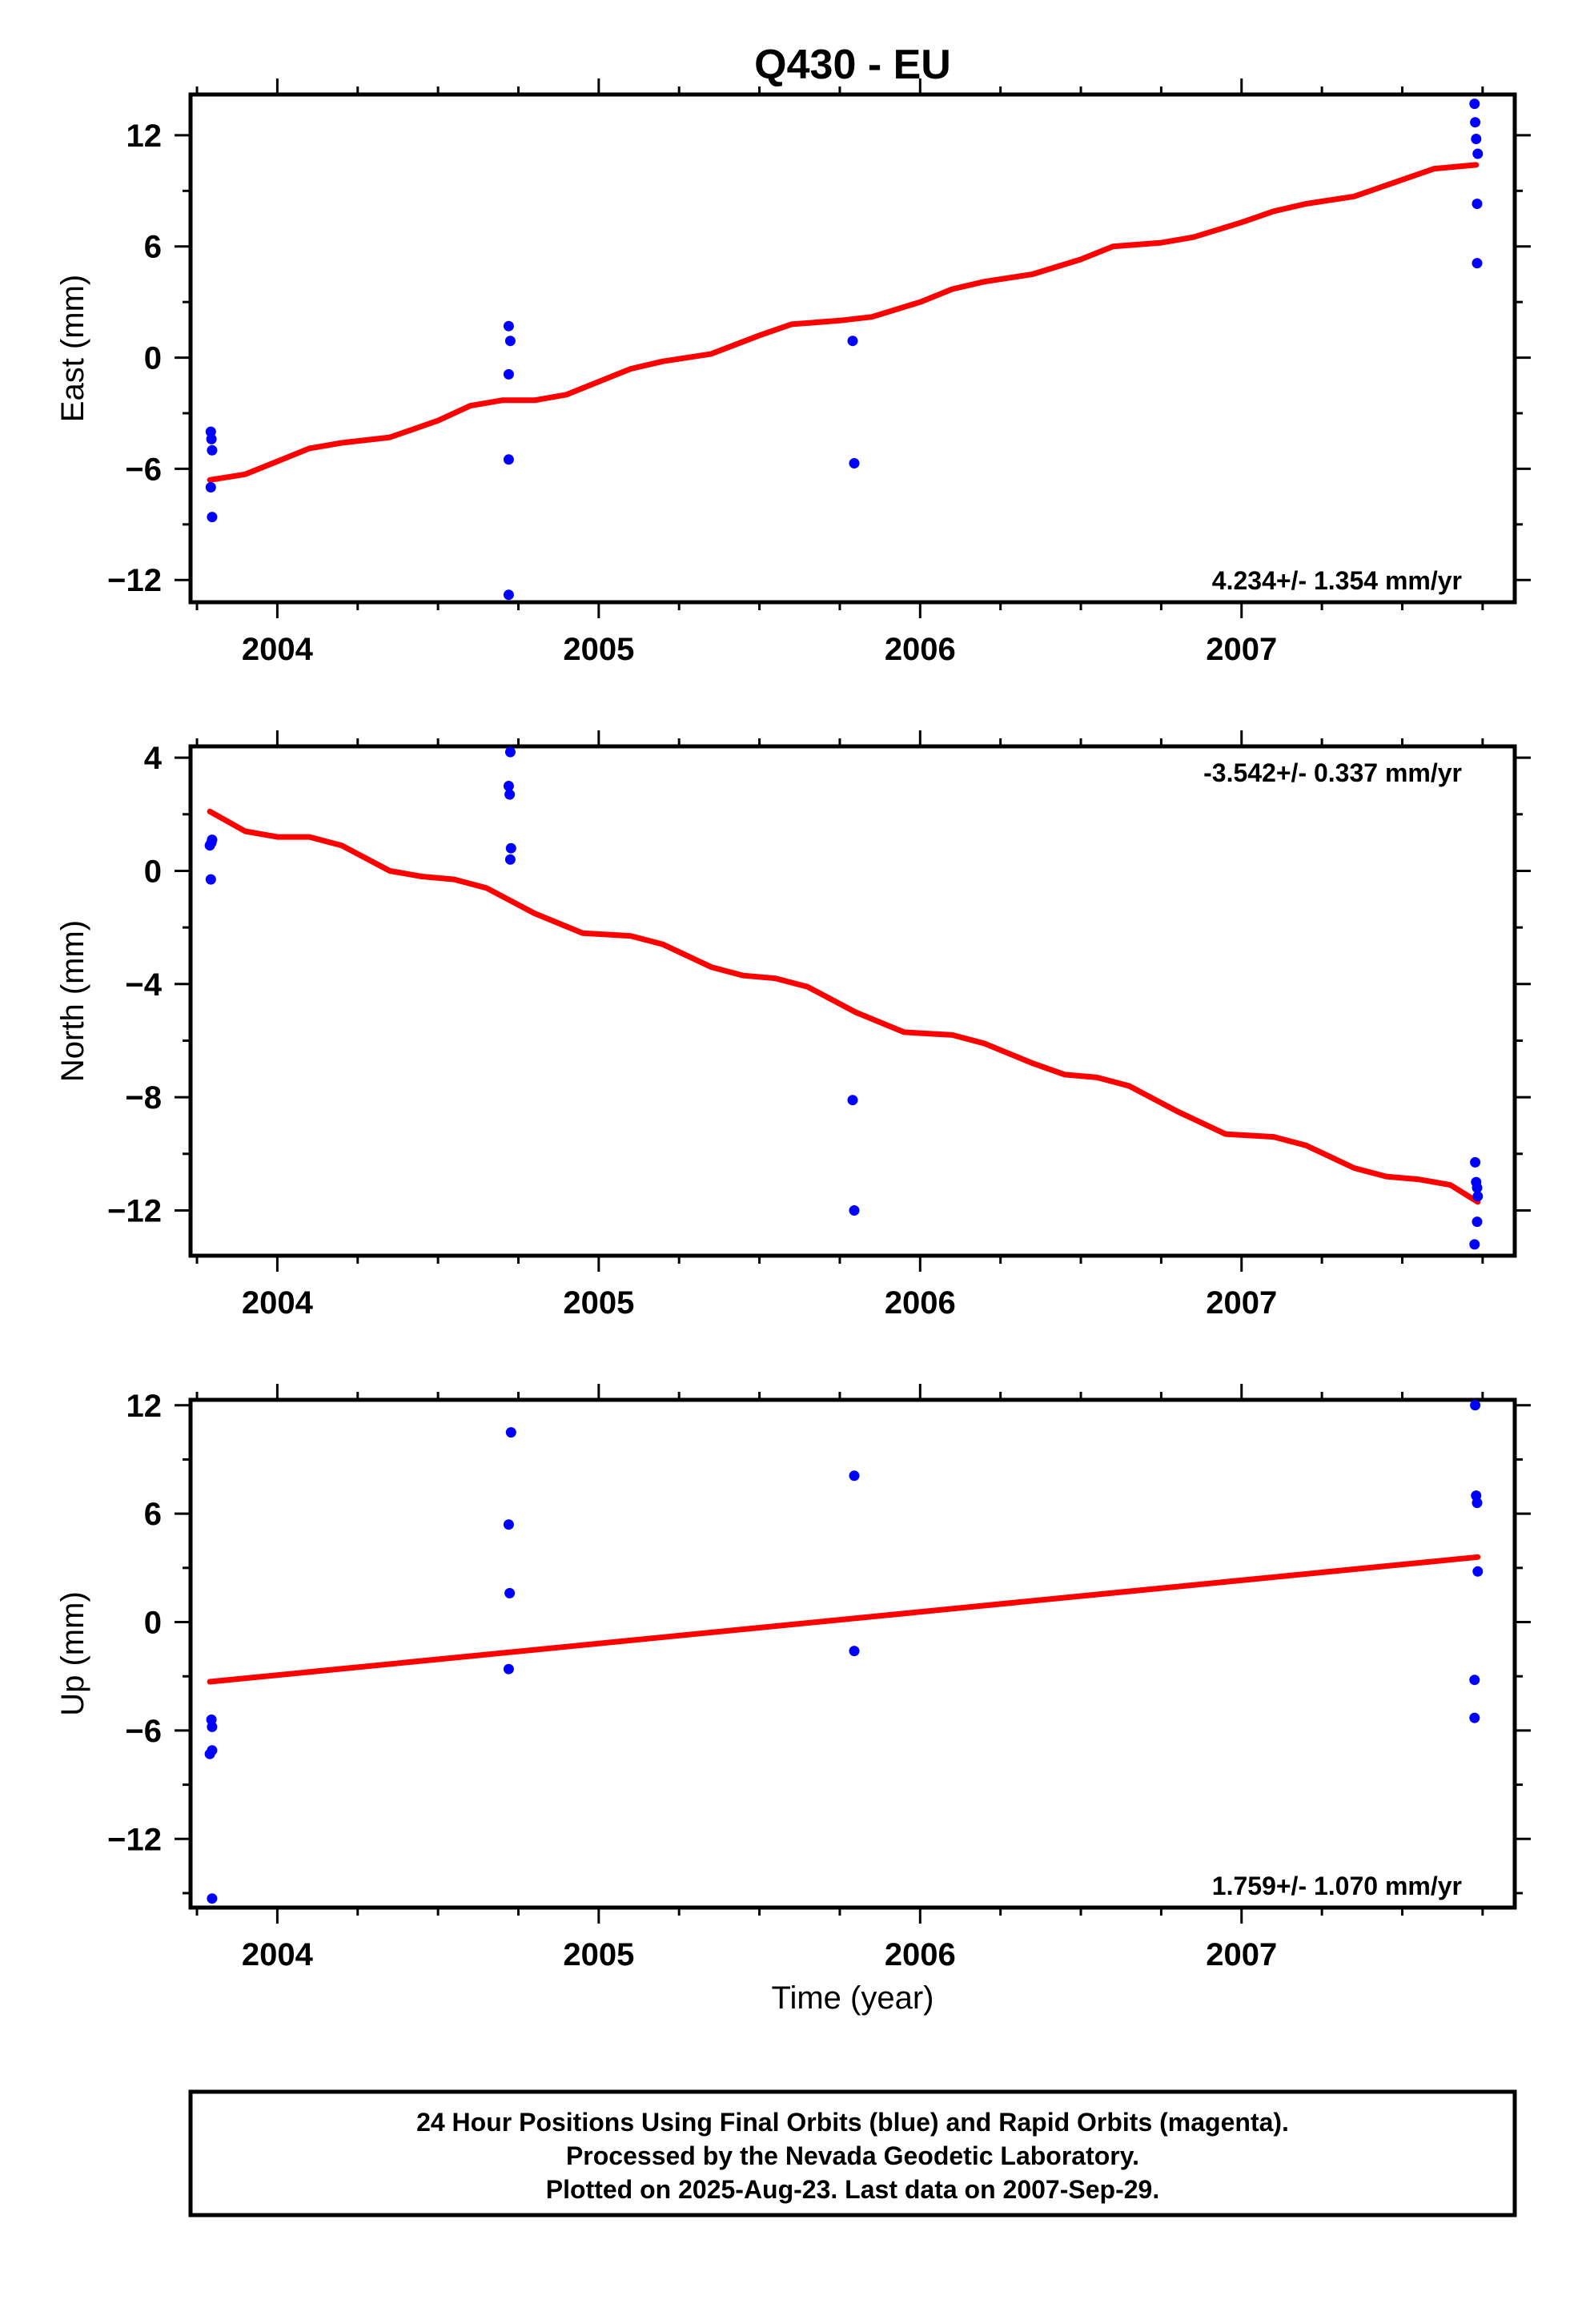  What do you see at coordinates (1332, 772) in the screenshot?
I see `north-rate-label: -3.542+/- 0.337 mm/yr` at bounding box center [1332, 772].